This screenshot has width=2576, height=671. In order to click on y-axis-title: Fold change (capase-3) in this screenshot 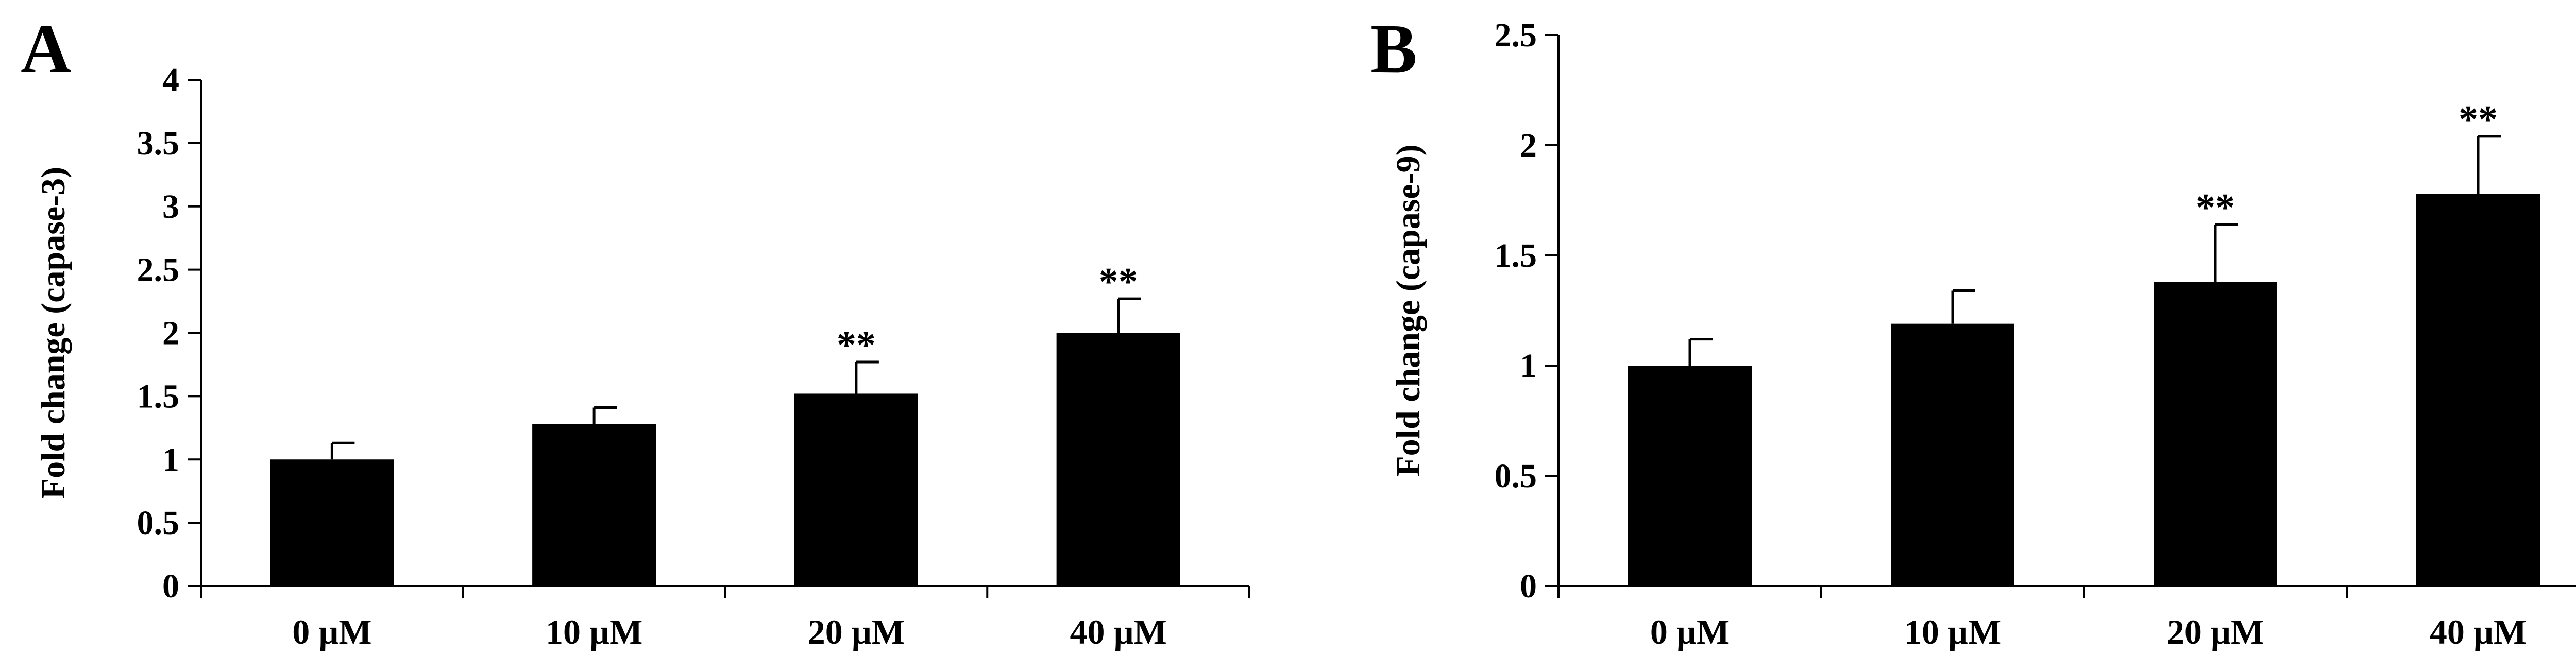, I will do `click(53, 333)`.